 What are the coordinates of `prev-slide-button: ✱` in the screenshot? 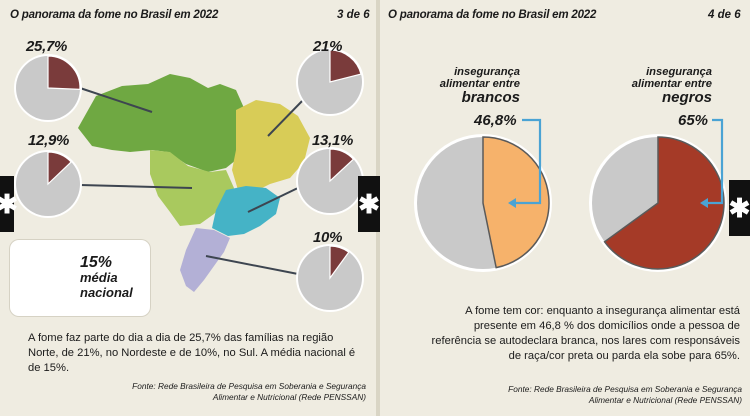 It's located at (9, 204).